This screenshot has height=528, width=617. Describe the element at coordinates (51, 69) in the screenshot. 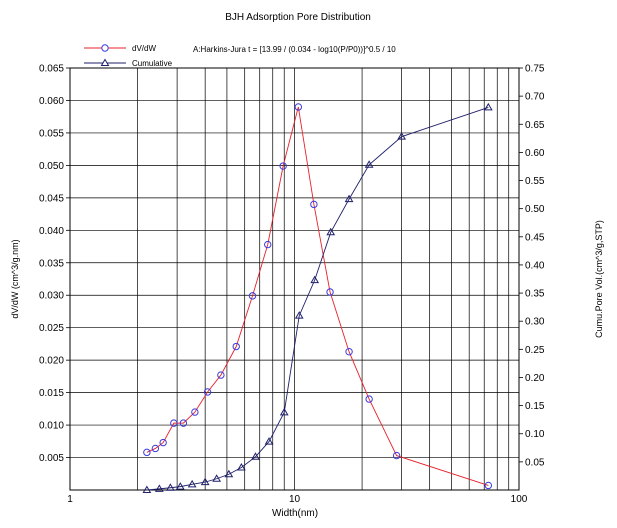

I see `y-left-tick-label: 0.065` at that location.